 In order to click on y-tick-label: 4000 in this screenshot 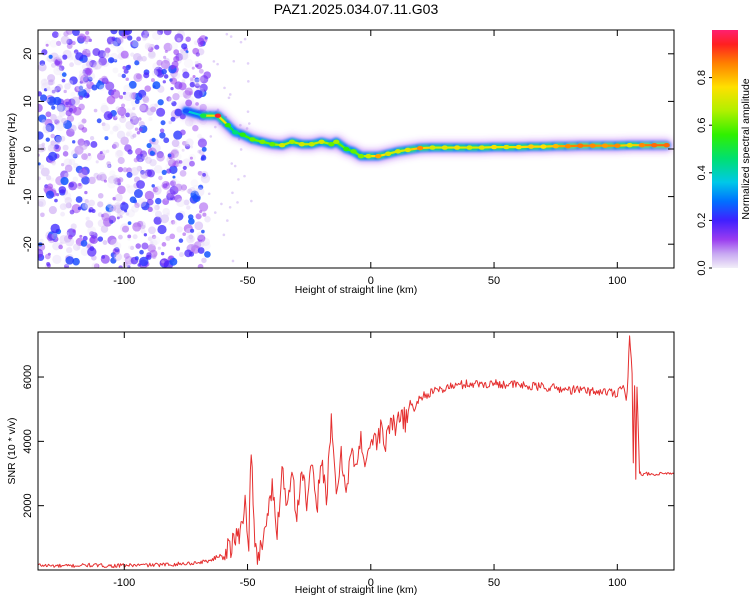, I will do `click(28, 441)`.